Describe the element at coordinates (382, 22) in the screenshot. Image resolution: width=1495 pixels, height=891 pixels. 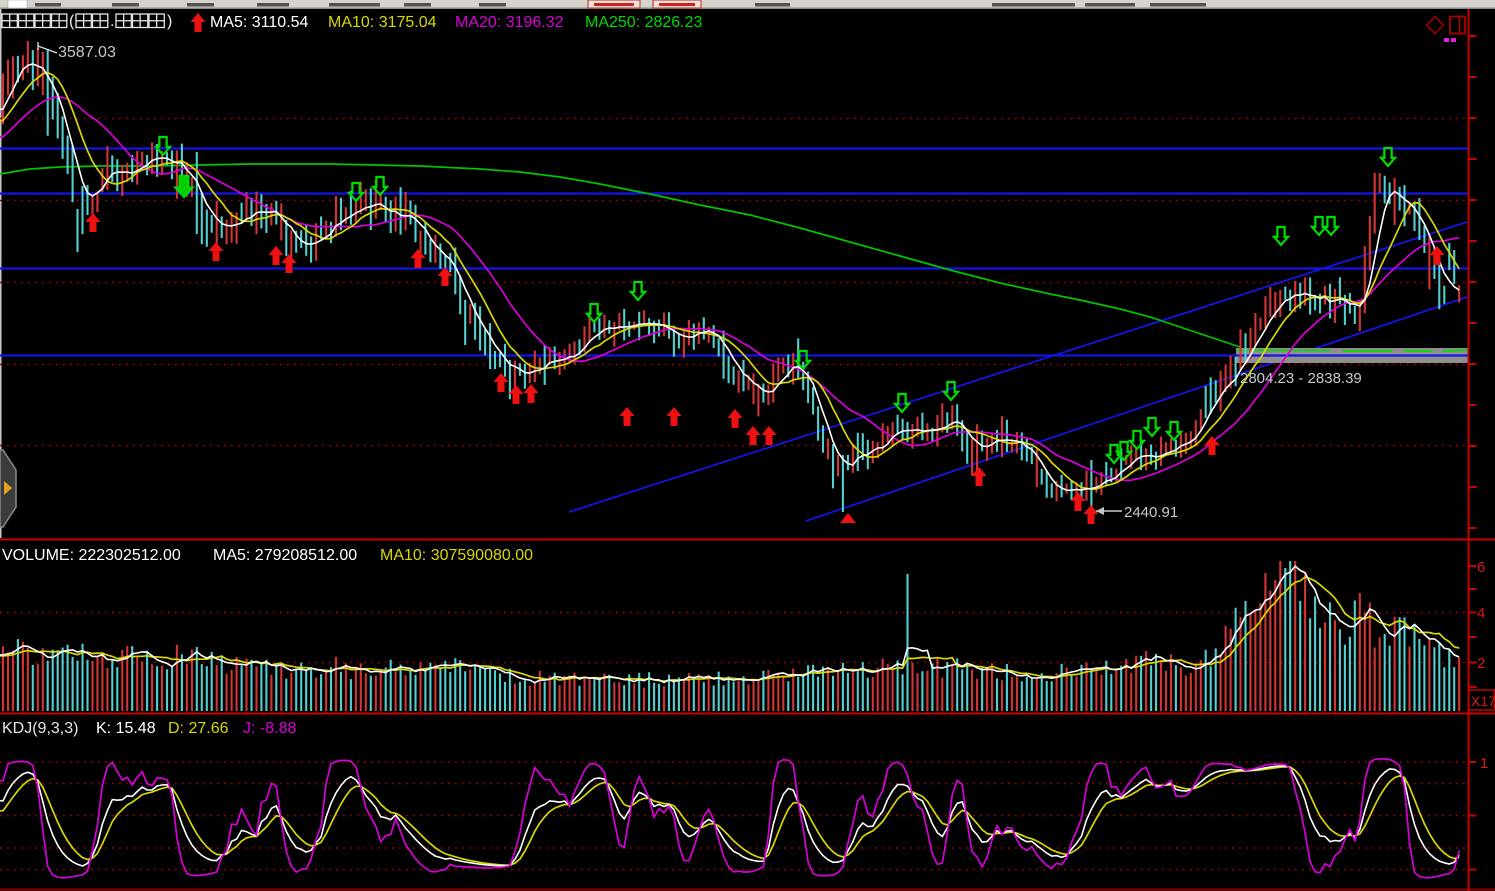
I see `svg-text: MA10: 3175.04` at that location.